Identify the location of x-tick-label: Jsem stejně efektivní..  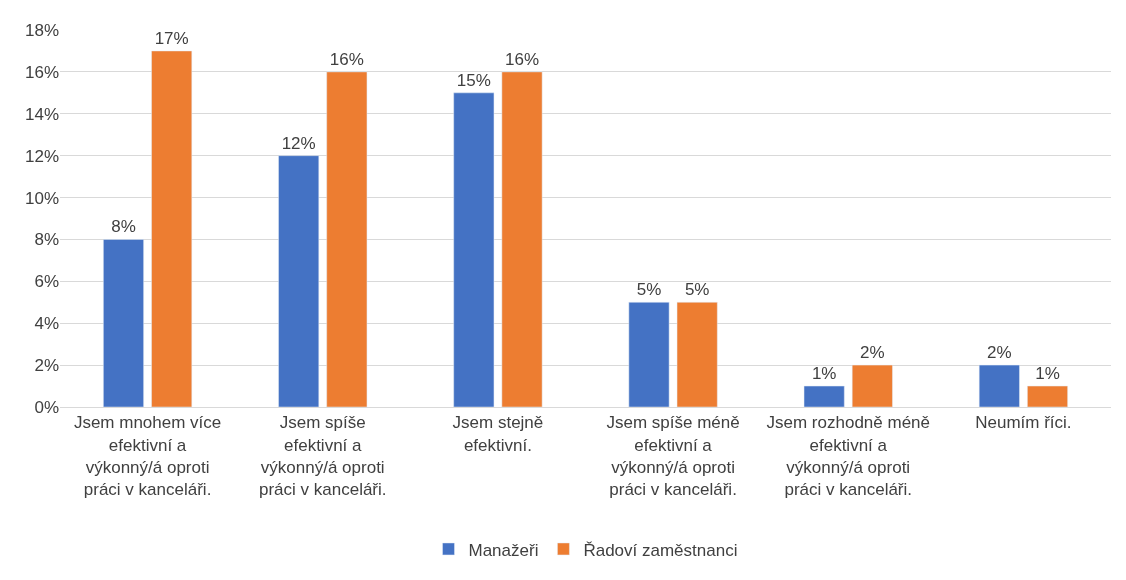
(498, 434).